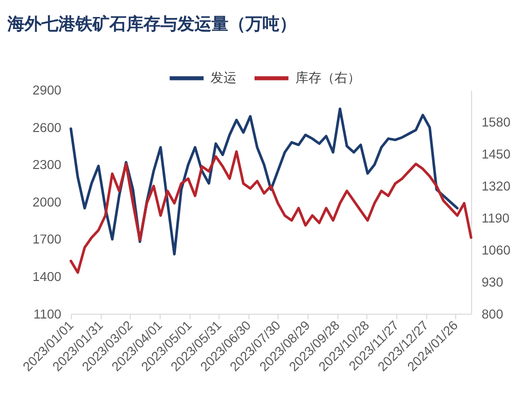  I want to click on y-tick-label: 2600, so click(47, 127).